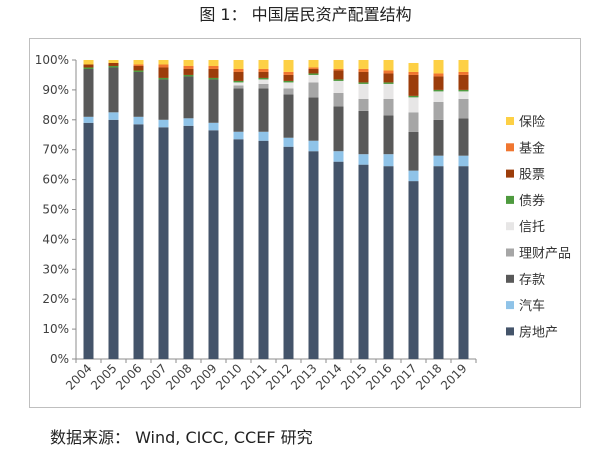 The image size is (611, 457). What do you see at coordinates (532, 201) in the screenshot?
I see `legend-label: 债券` at bounding box center [532, 201].